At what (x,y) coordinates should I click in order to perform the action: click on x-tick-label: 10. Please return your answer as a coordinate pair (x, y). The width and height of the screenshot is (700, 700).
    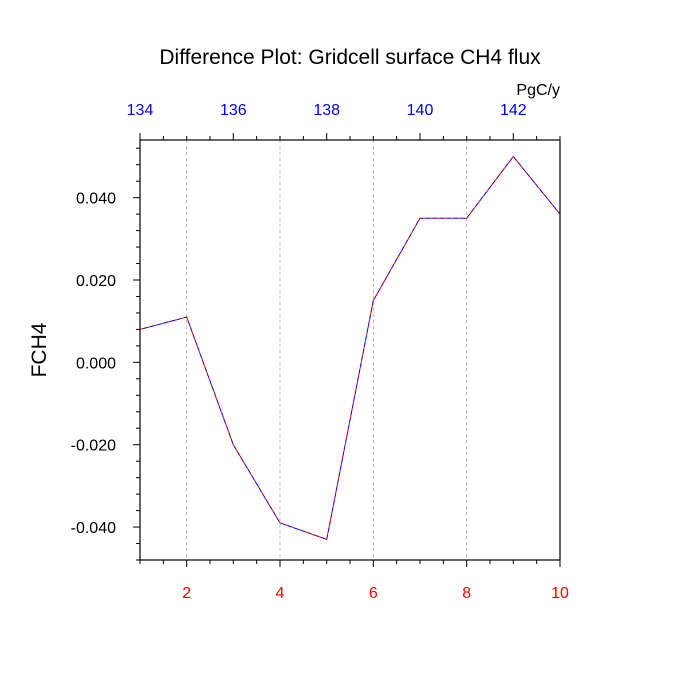
    Looking at the image, I should click on (560, 593).